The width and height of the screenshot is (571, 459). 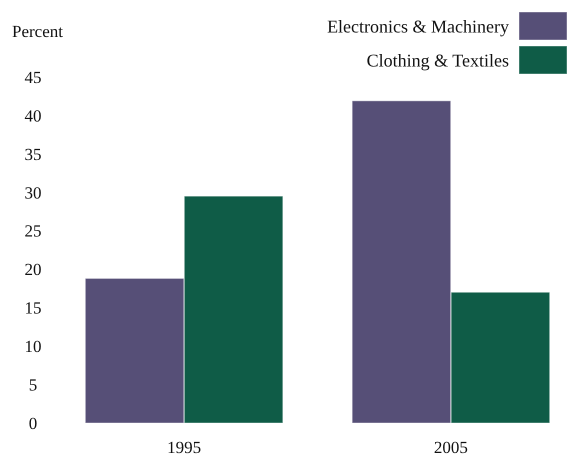 What do you see at coordinates (33, 192) in the screenshot?
I see `y-tick-label: 30` at bounding box center [33, 192].